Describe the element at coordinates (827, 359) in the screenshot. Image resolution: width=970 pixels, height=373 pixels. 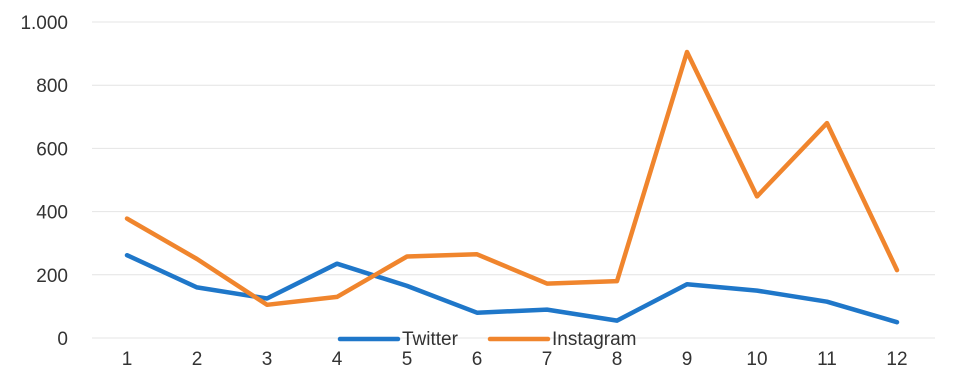
I see `x-tick-label: 11` at that location.